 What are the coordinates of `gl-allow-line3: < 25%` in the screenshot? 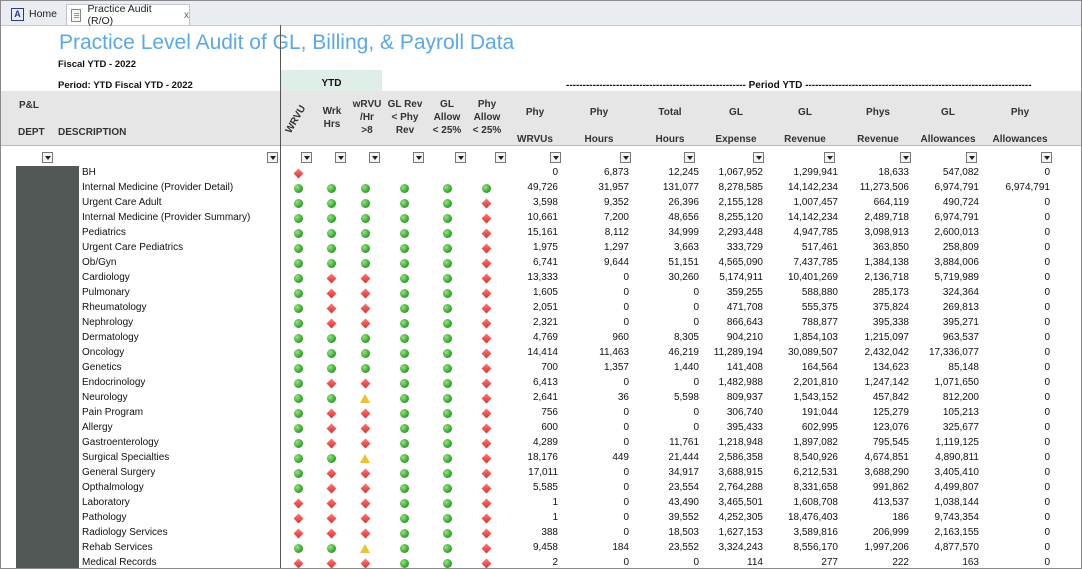 It's located at (447, 130).